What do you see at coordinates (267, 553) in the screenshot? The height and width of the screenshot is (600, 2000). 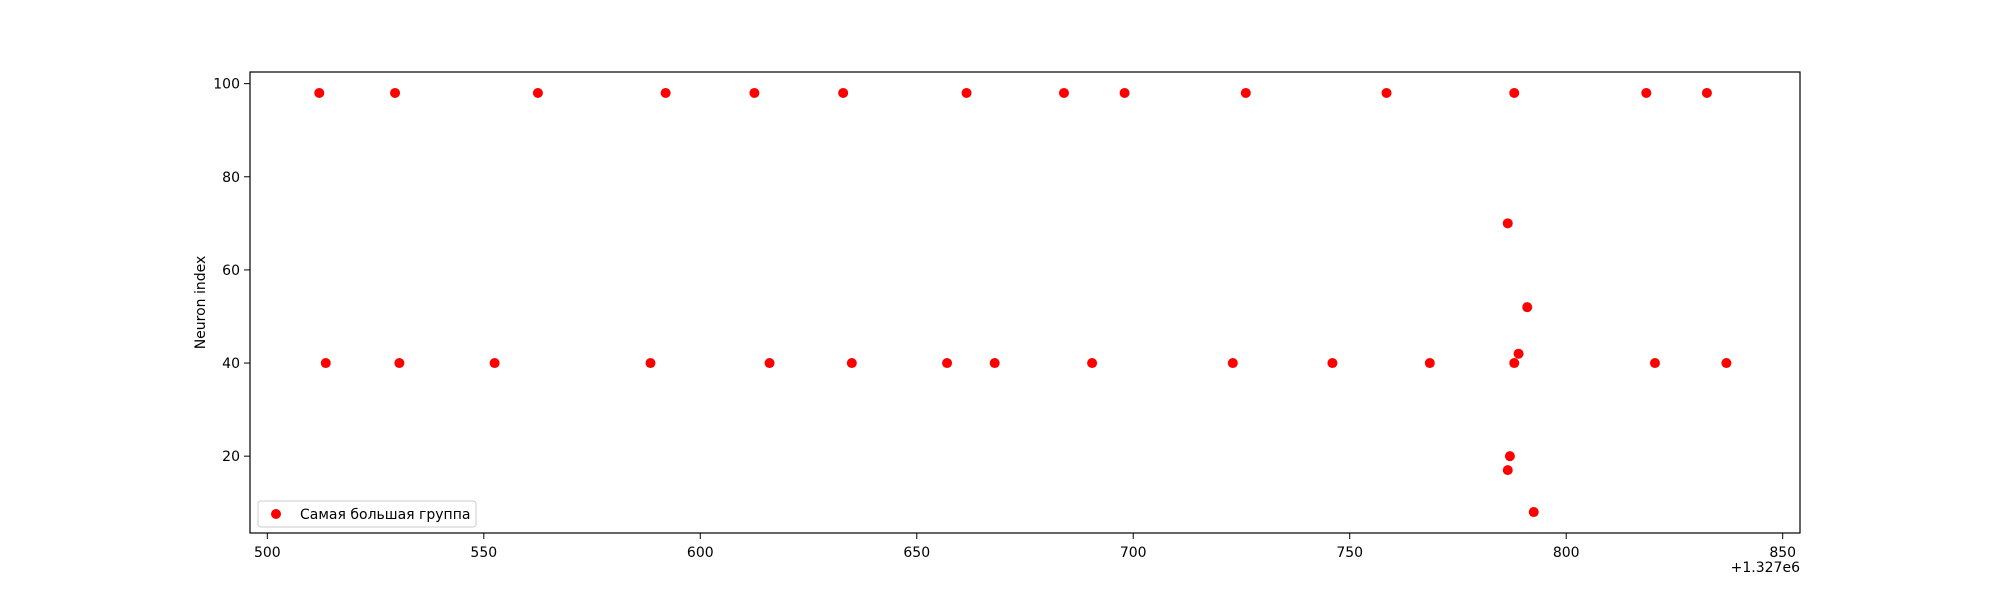 I see `x-tick-label: 500` at bounding box center [267, 553].